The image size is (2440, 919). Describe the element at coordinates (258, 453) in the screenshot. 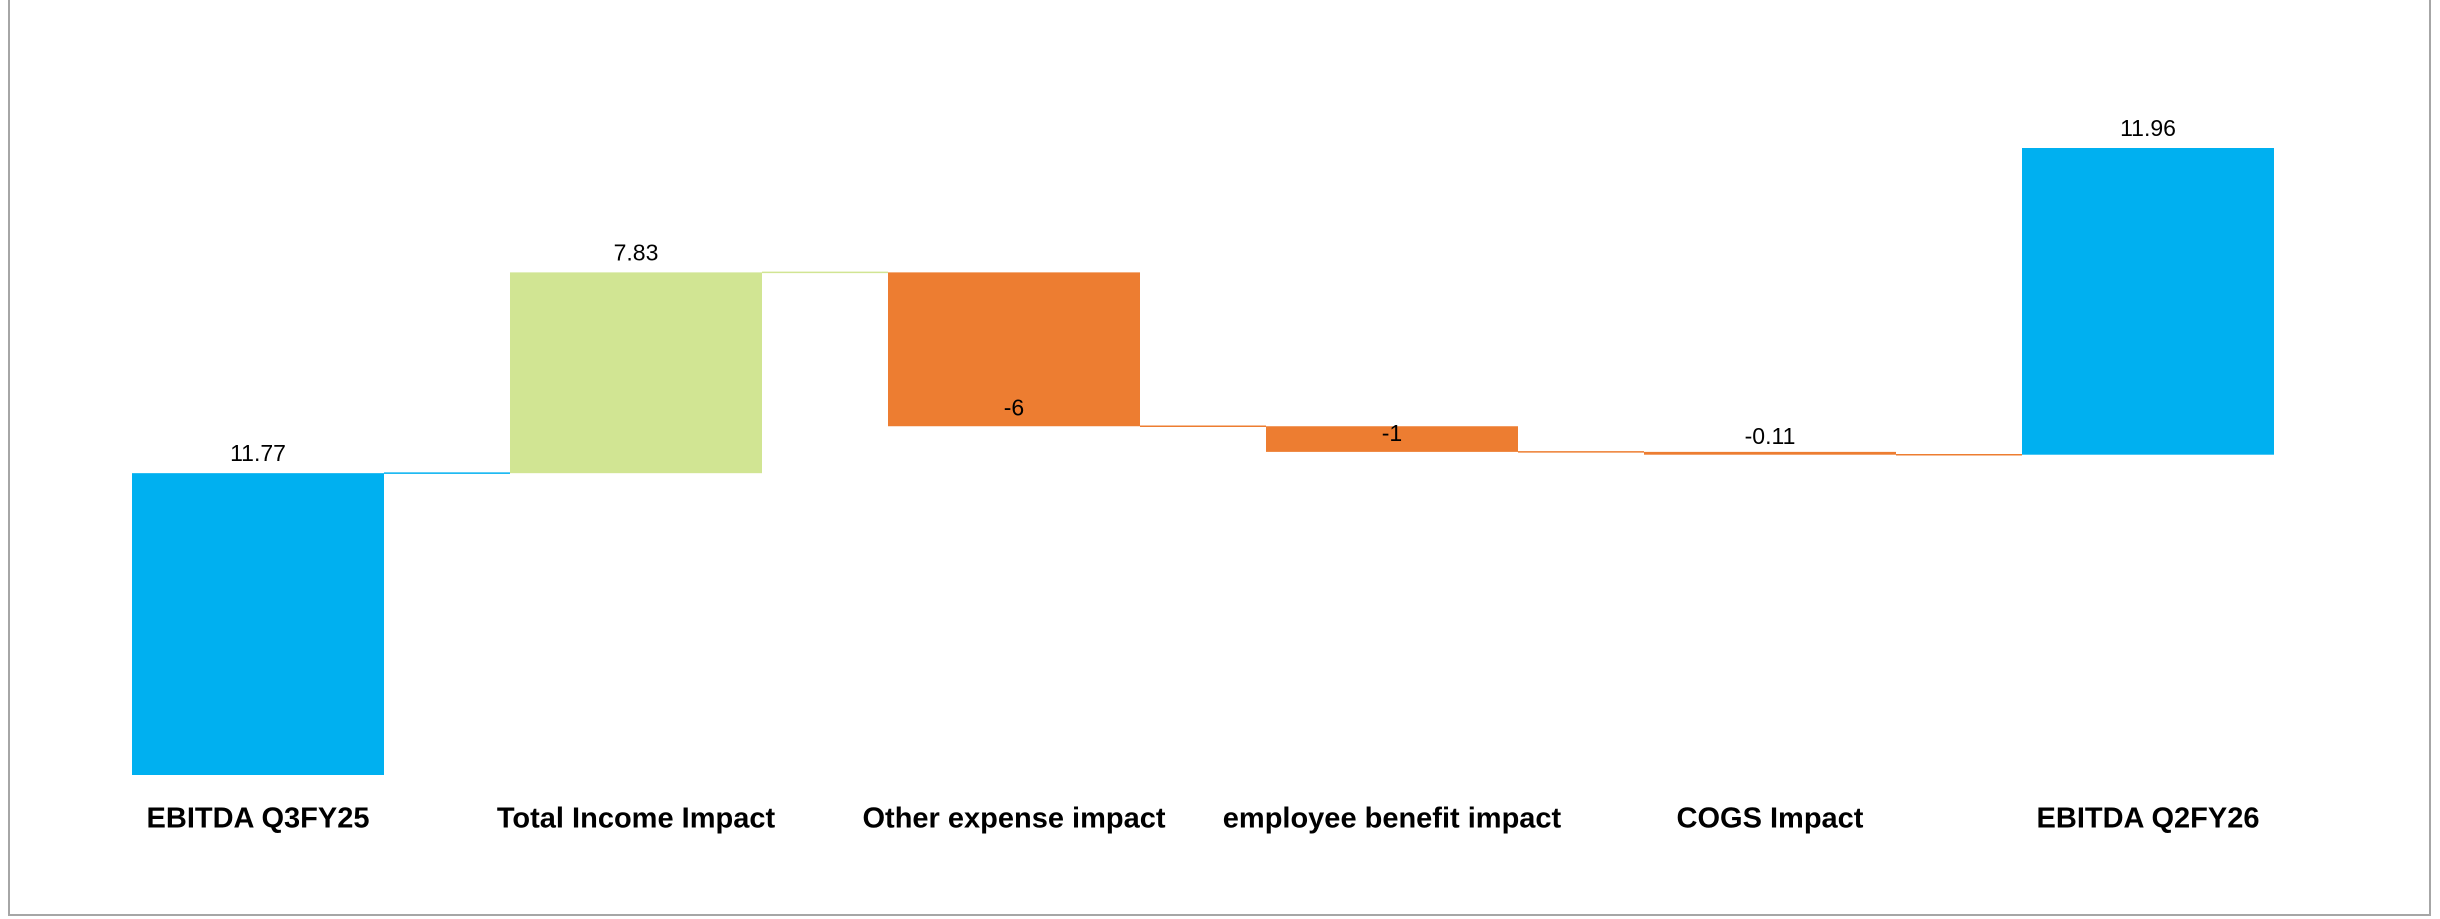

I see `data-label: 11.77` at that location.